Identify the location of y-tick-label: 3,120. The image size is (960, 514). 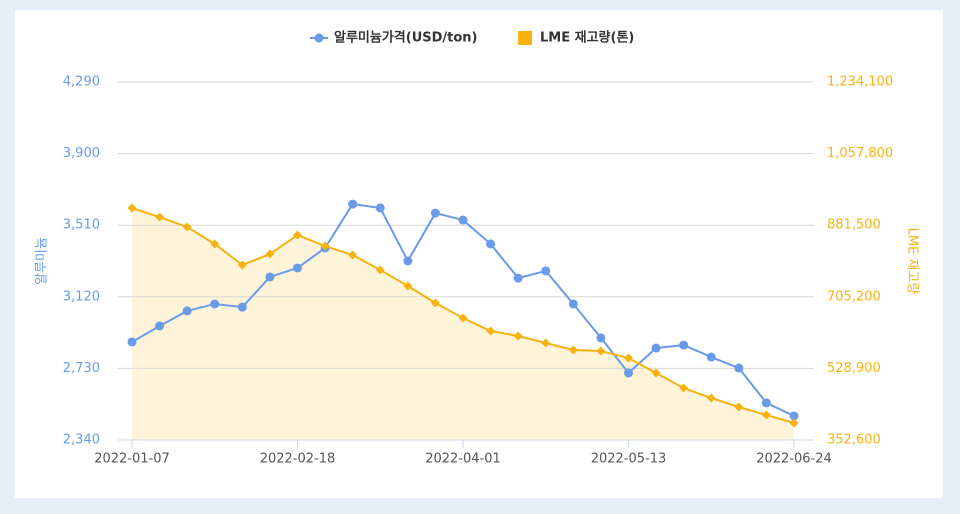
(81, 296).